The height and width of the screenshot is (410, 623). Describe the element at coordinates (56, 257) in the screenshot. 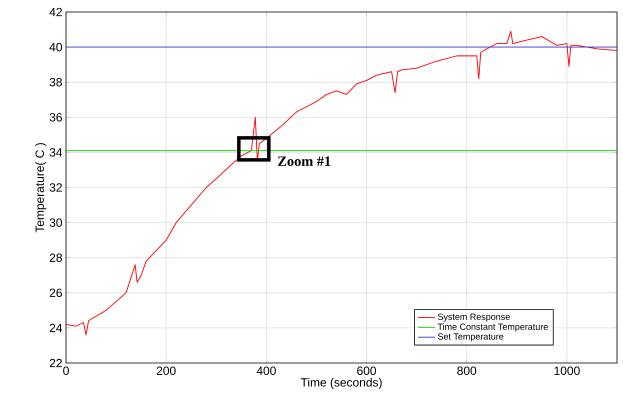

I see `y-tick-label: 28` at that location.